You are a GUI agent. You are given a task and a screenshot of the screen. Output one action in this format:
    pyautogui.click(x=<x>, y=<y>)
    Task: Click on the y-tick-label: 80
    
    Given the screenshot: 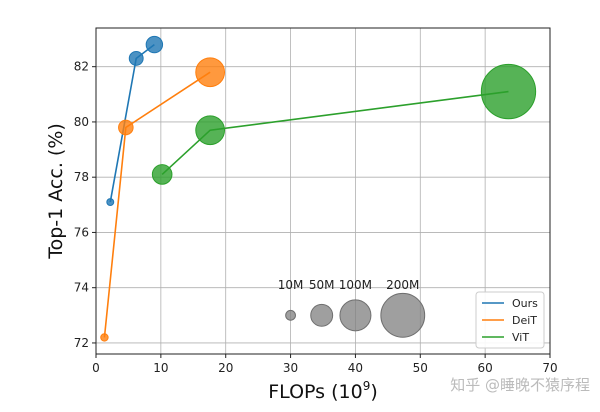 What is the action you would take?
    pyautogui.click(x=81, y=122)
    